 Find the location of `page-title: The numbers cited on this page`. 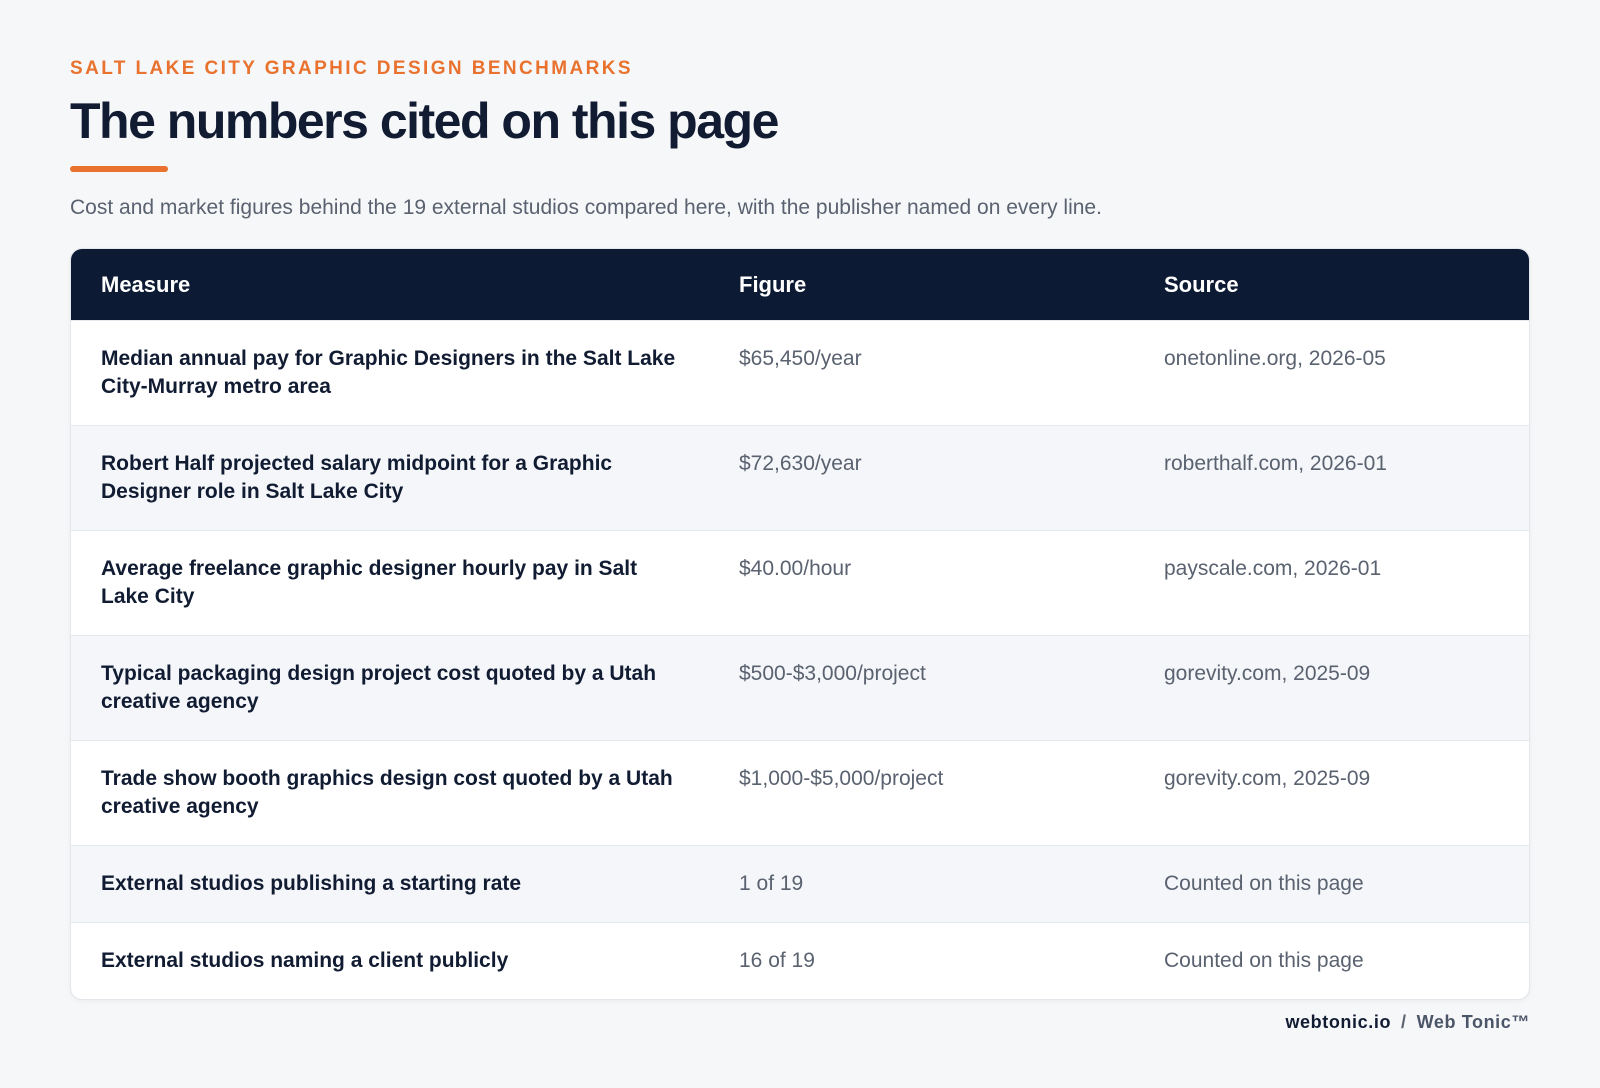

page-title: The numbers cited on this page is located at coordinates (424, 121).